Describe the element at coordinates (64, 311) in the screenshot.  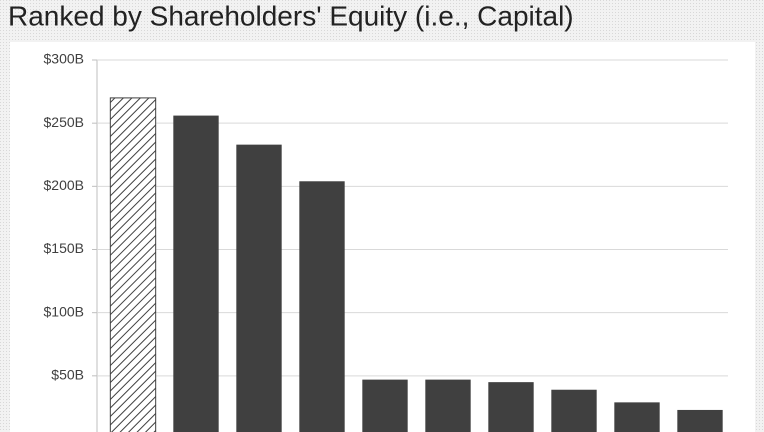
I see `y-tick-label: $100B` at that location.